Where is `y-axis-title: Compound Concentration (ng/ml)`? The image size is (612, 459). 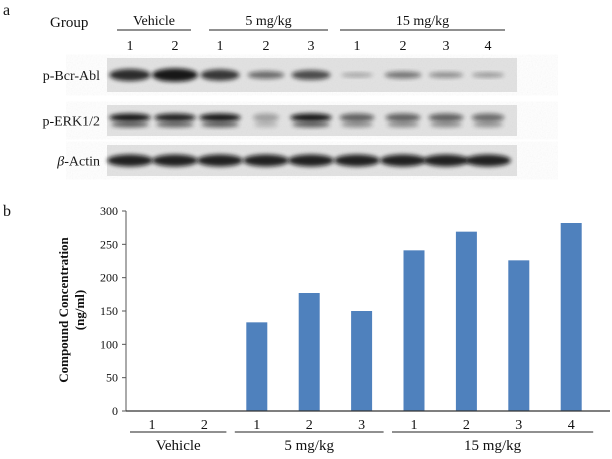 y-axis-title: Compound Concentration (ng/ml) is located at coordinates (71, 309).